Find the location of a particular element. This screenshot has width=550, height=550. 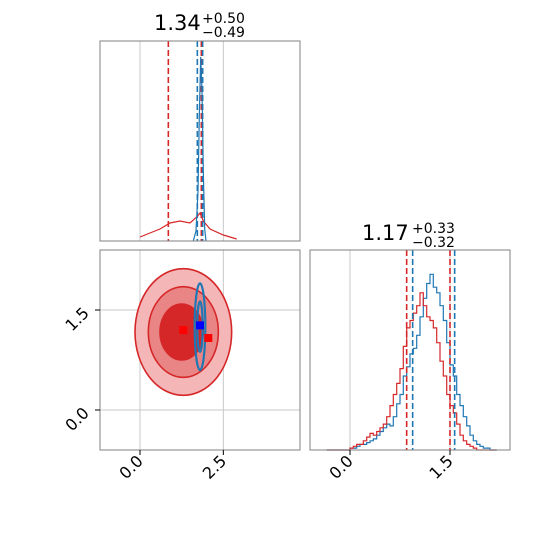

y-tick-label: 1.5 is located at coordinates (76, 318).